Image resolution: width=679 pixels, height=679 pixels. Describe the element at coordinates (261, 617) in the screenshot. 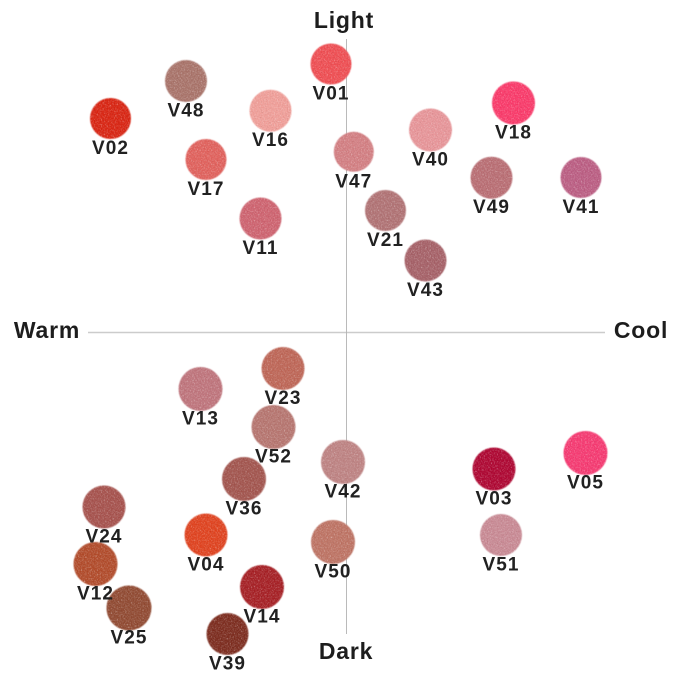

I see `svg-text: V14` at that location.